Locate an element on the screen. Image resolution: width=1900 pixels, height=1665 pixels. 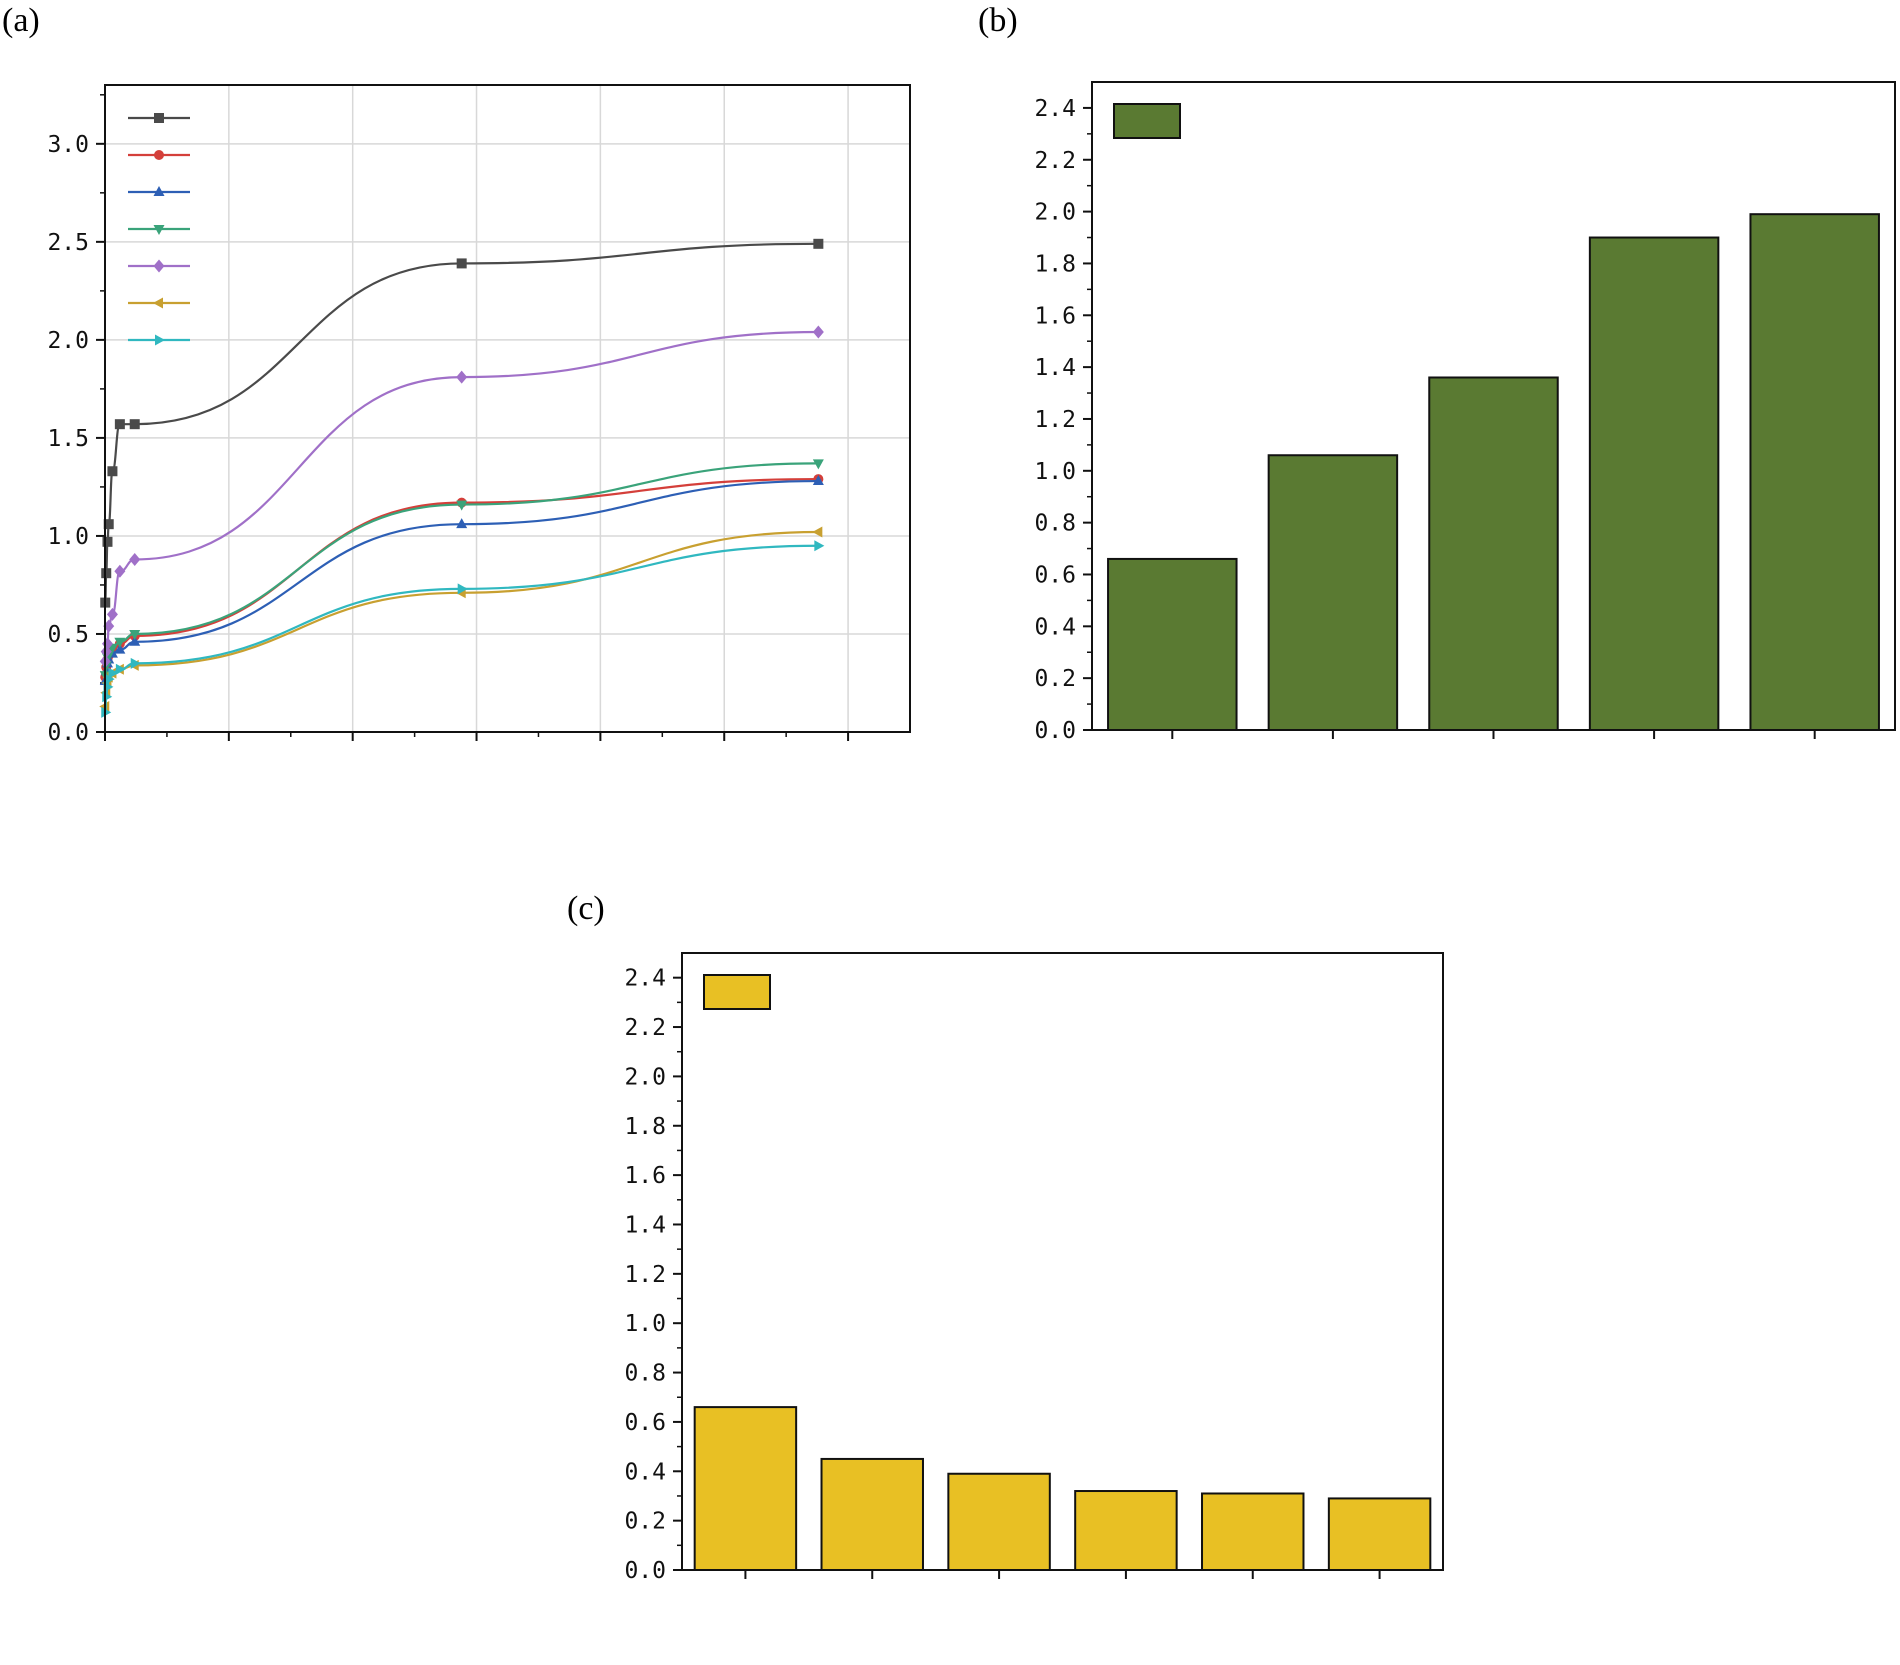
chart-b-y-tick-label: 0.8 is located at coordinates (1055, 524).